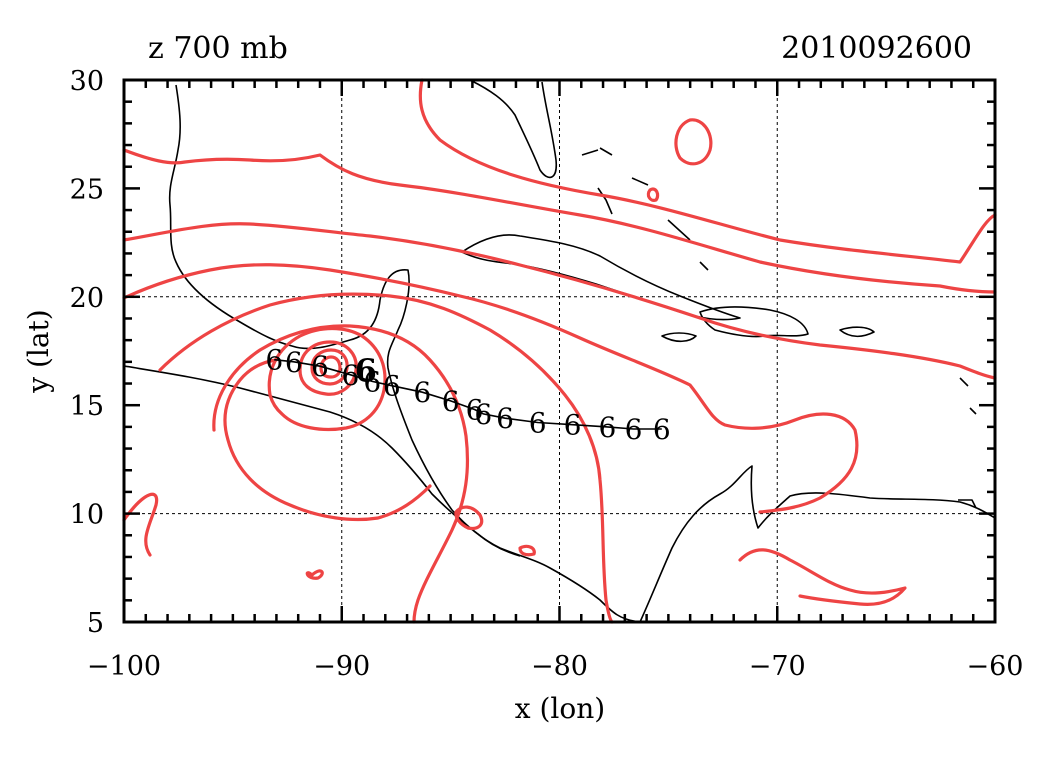 The width and height of the screenshot is (1056, 783). I want to click on x-axis-ticks: −100 −90 −80 −70 −60, so click(555, 666).